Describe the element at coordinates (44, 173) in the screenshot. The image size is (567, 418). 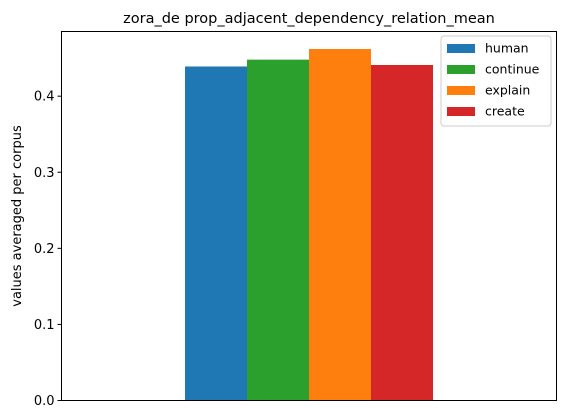
I see `y-tick-label: 0.3` at that location.